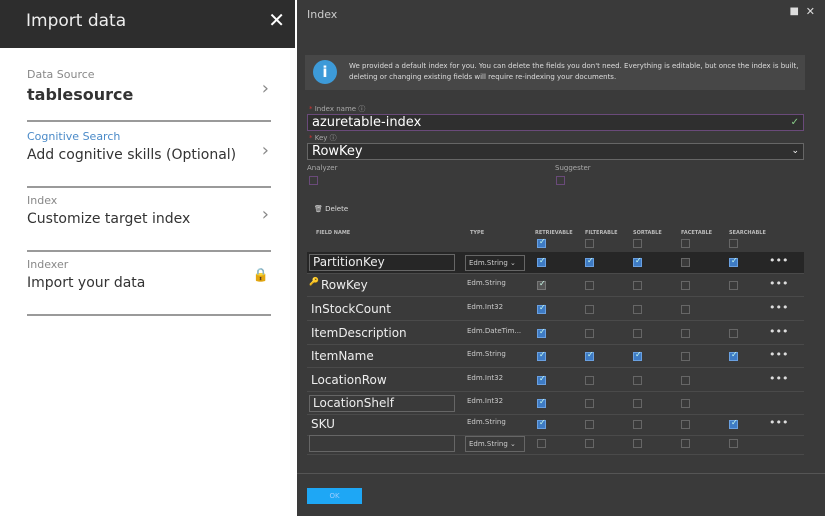 This screenshot has height=516, width=825. I want to click on column-header: TYPE, so click(477, 233).